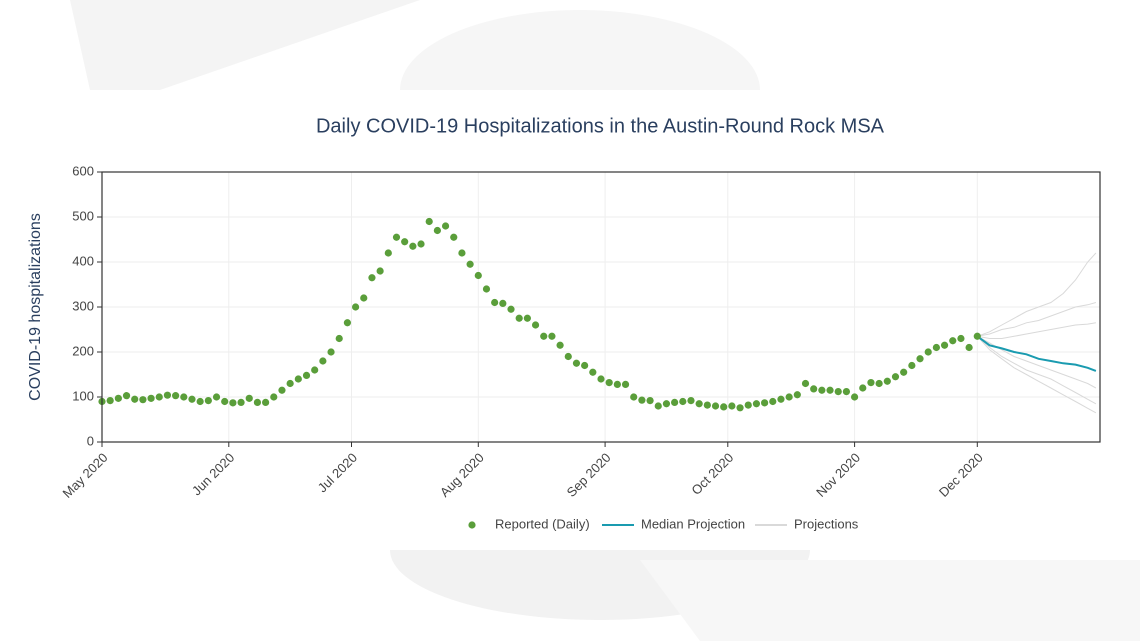  I want to click on legend-symbol, so click(472, 525).